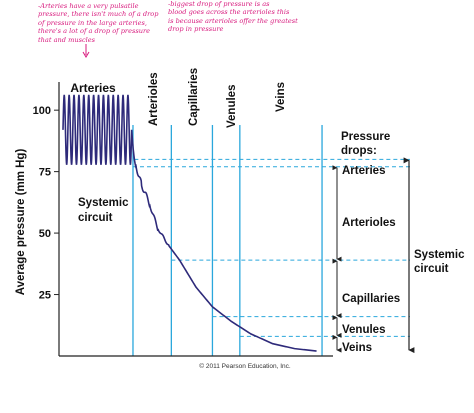 The image size is (474, 413). I want to click on region-label: Capillaries, so click(194, 97).